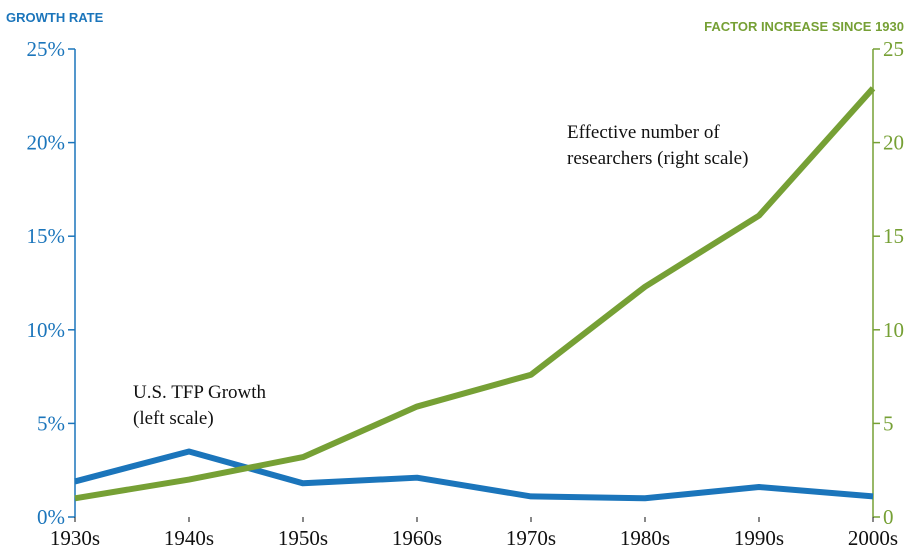 This screenshot has width=910, height=551. I want to click on x-tick-label: 1950s, so click(303, 538).